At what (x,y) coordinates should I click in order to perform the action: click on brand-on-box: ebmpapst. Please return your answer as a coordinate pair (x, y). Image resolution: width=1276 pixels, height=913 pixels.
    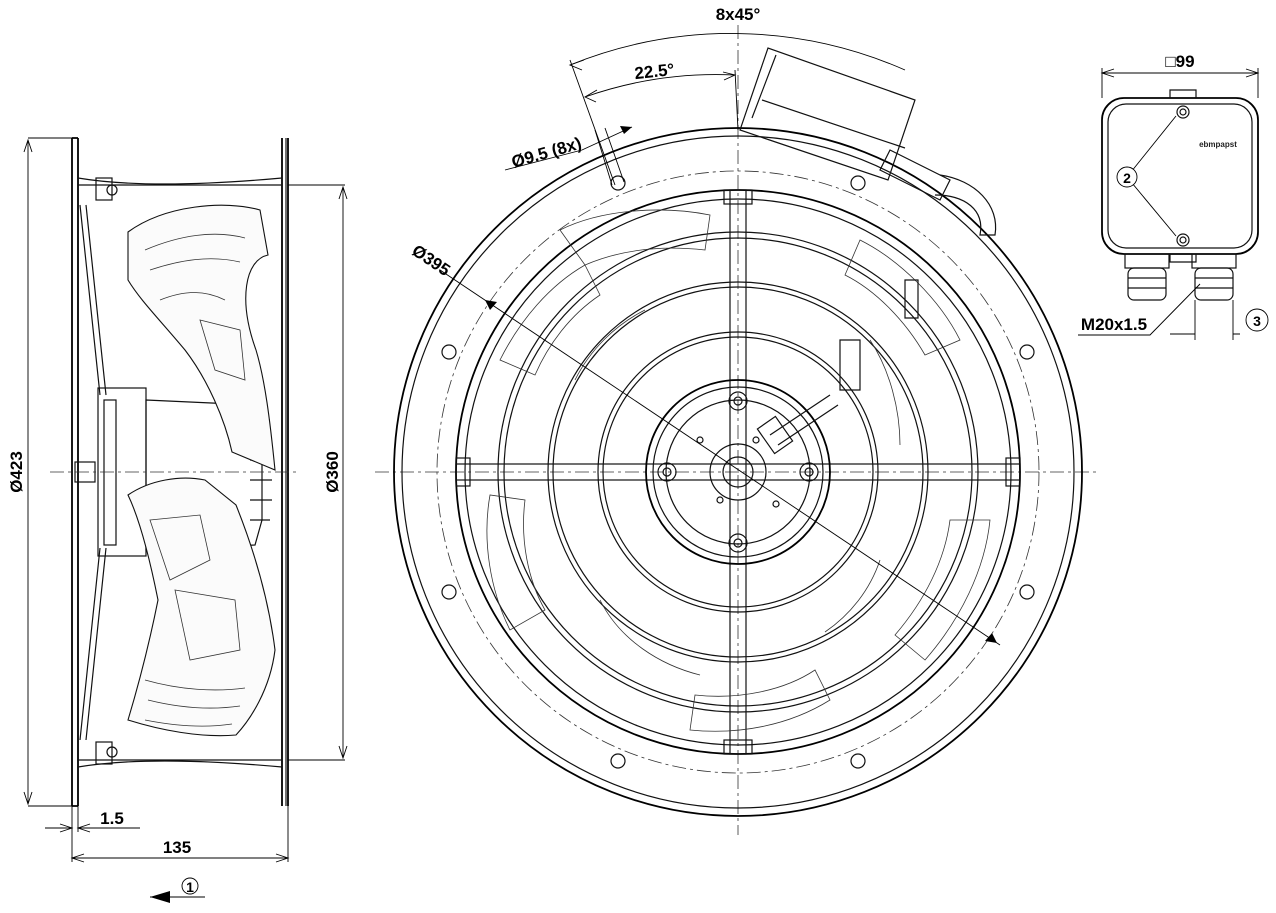
    Looking at the image, I should click on (1218, 144).